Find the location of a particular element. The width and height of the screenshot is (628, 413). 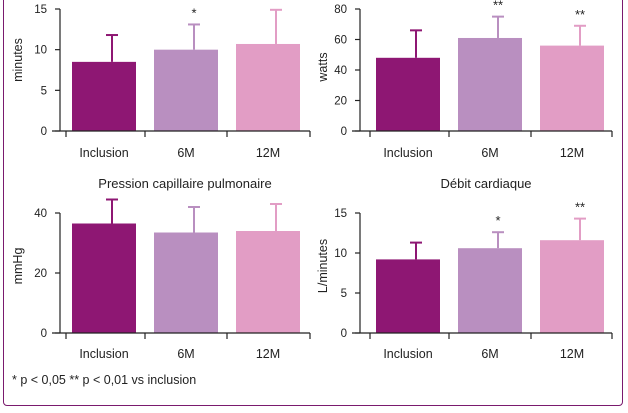

panel2-category-label: 6M is located at coordinates (489, 153).